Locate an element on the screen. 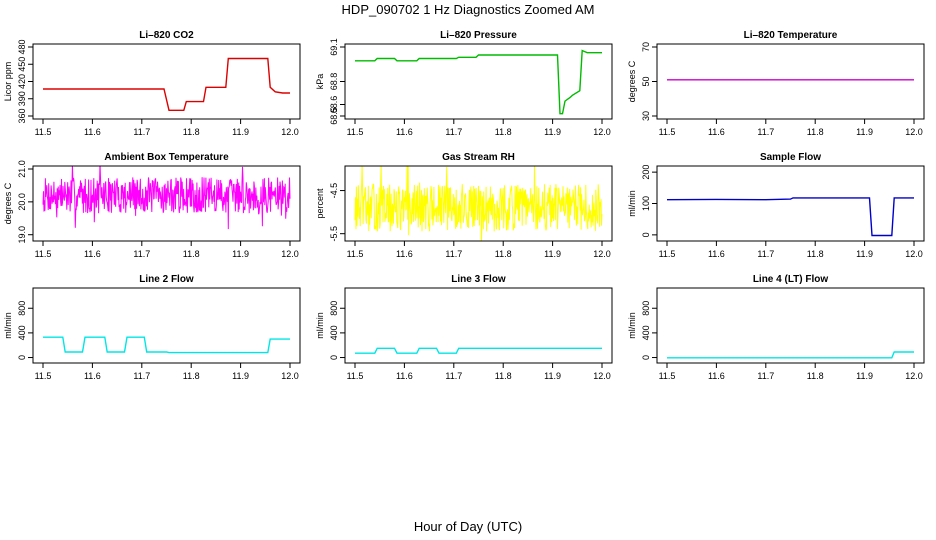  panel-title: Line 2 Flow is located at coordinates (166, 279).